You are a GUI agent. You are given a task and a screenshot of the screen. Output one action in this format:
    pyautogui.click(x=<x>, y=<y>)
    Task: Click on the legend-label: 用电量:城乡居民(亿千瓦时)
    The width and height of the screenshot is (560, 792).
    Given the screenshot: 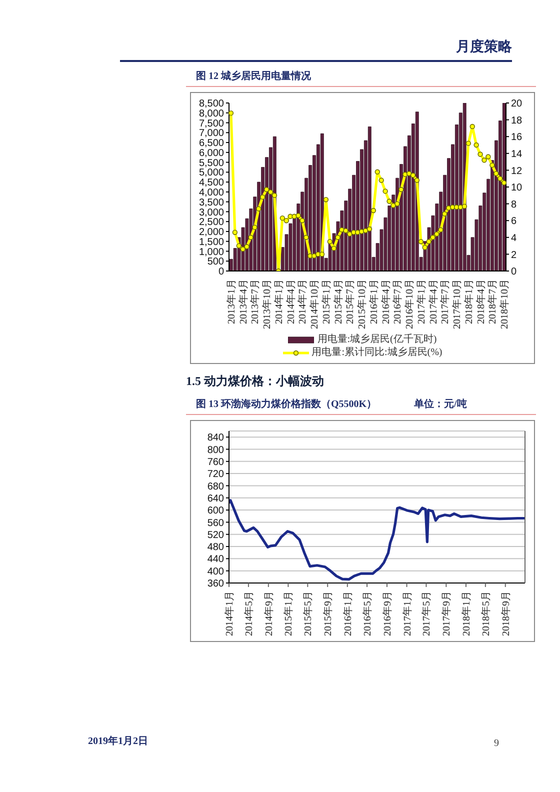 What is the action you would take?
    pyautogui.click(x=377, y=339)
    